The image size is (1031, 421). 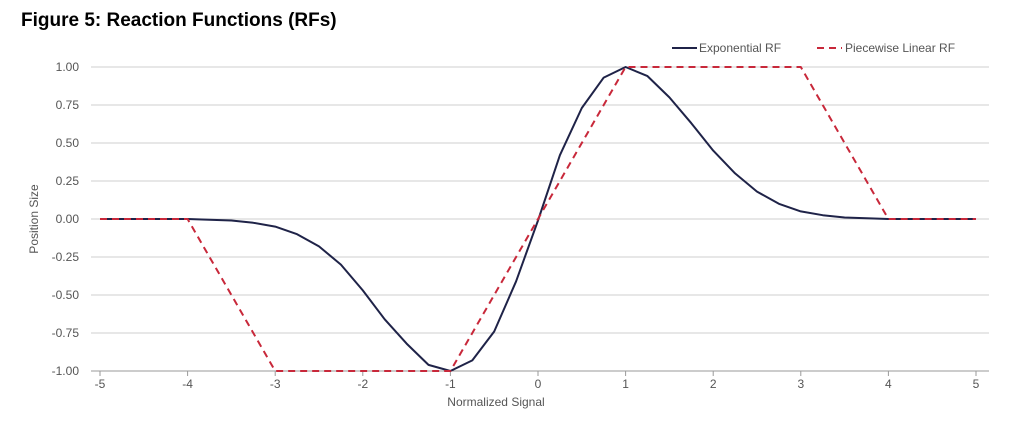 I want to click on figure-title: Figure 5: Reaction Functions (RFs), so click(x=179, y=20).